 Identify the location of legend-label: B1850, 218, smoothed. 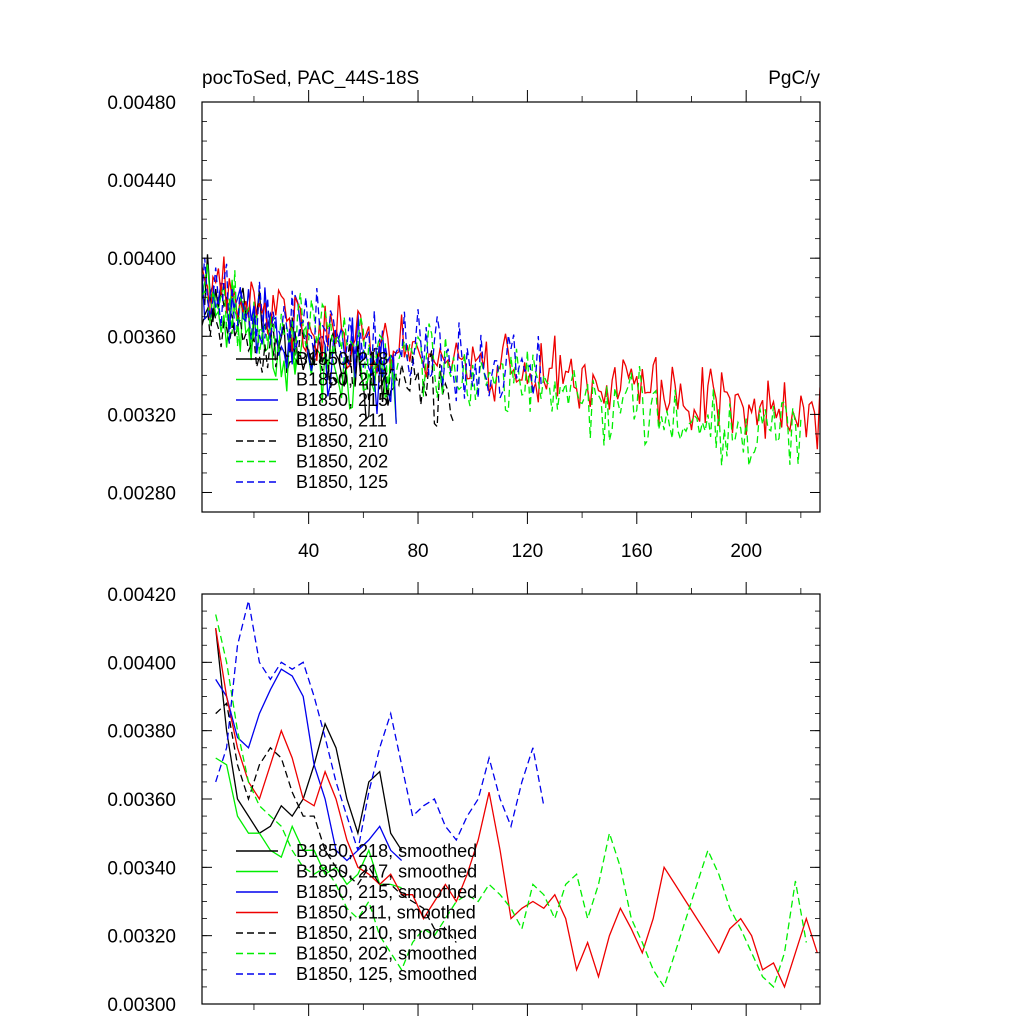
(386, 851).